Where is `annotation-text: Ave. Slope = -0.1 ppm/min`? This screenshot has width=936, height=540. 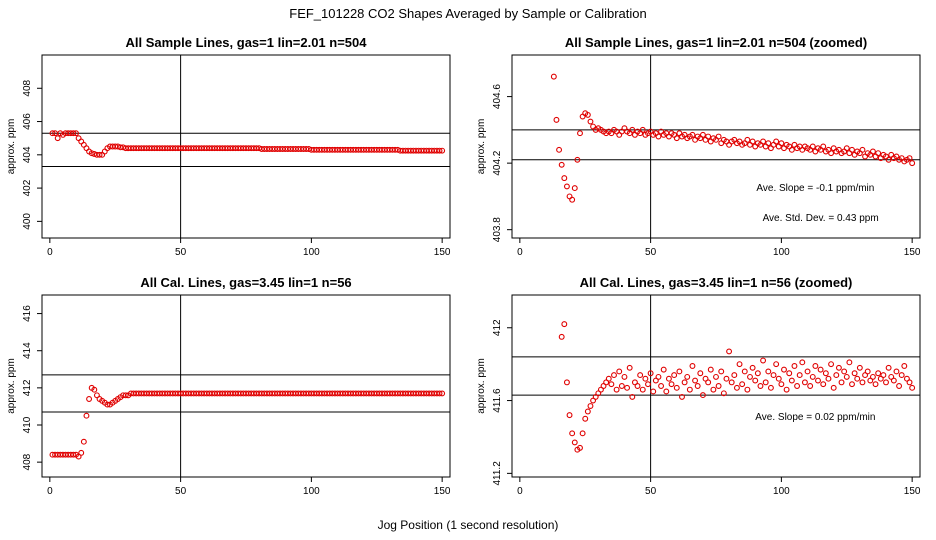
annotation-text: Ave. Slope = -0.1 ppm/min is located at coordinates (815, 188).